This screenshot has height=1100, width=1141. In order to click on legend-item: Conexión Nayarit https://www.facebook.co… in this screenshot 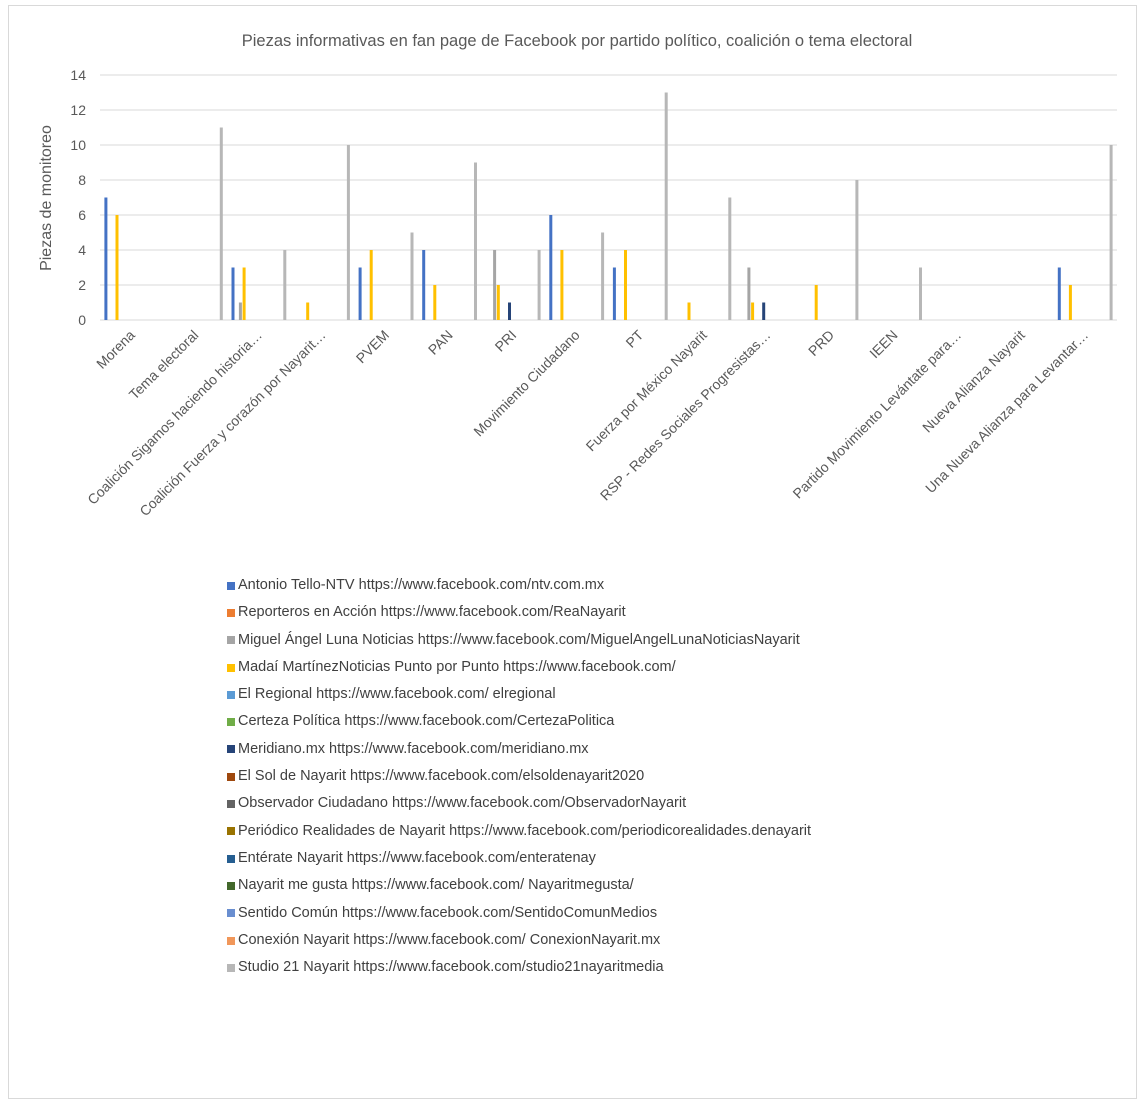, I will do `click(519, 940)`.